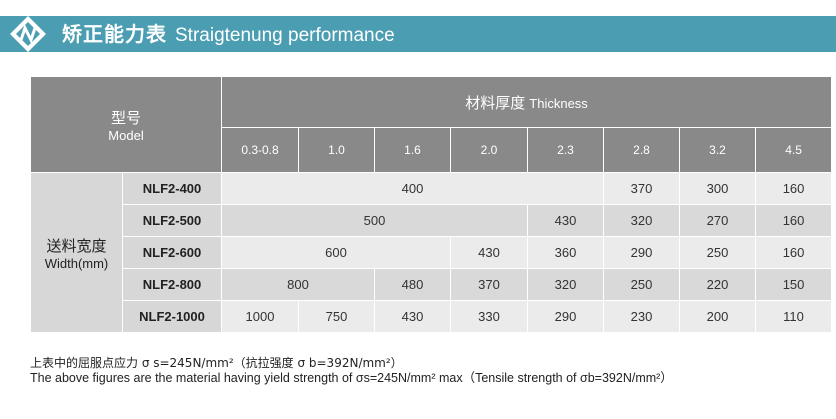 This screenshot has width=836, height=419. Describe the element at coordinates (794, 284) in the screenshot. I see `table-cell: 150` at that location.